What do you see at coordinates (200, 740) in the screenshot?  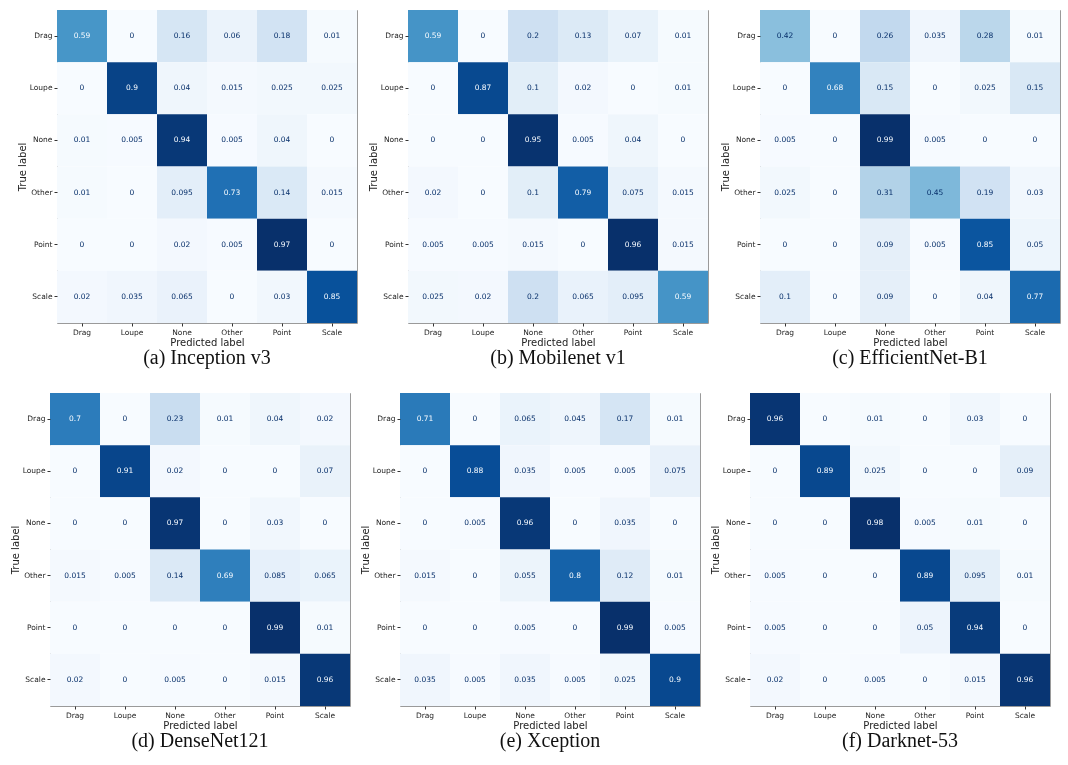 I see `text: (d) DenseNet121` at bounding box center [200, 740].